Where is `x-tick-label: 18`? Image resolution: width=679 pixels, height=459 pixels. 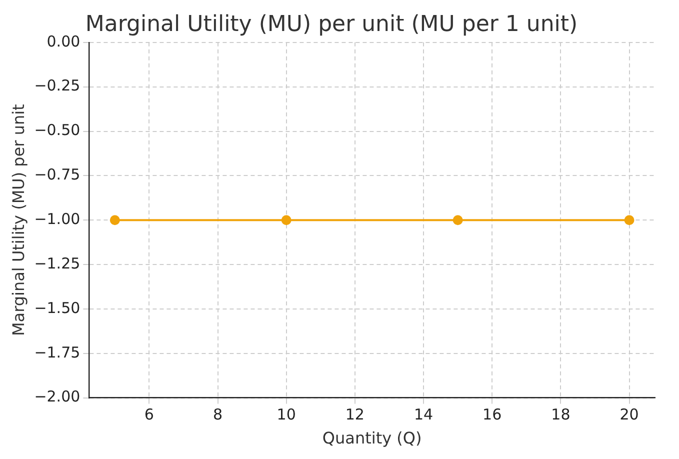
x-tick-label: 18 is located at coordinates (560, 415).